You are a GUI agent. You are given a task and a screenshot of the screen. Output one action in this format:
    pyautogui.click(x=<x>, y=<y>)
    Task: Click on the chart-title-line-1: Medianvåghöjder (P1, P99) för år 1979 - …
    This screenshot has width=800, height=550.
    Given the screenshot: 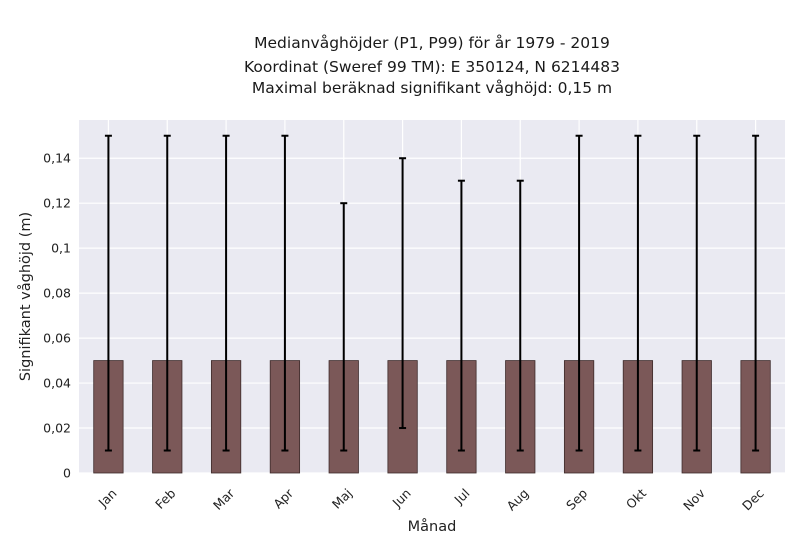 What is the action you would take?
    pyautogui.click(x=432, y=43)
    